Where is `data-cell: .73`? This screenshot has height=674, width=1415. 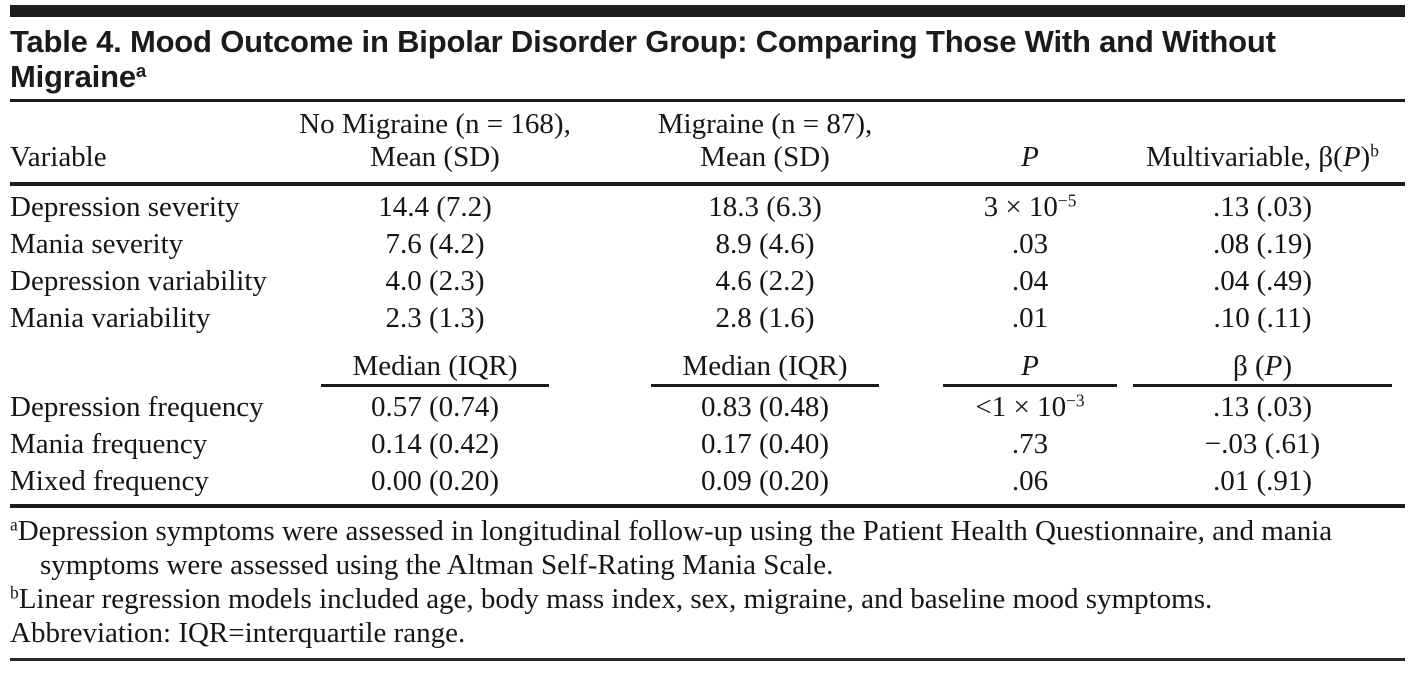
data-cell: .73 is located at coordinates (1030, 444).